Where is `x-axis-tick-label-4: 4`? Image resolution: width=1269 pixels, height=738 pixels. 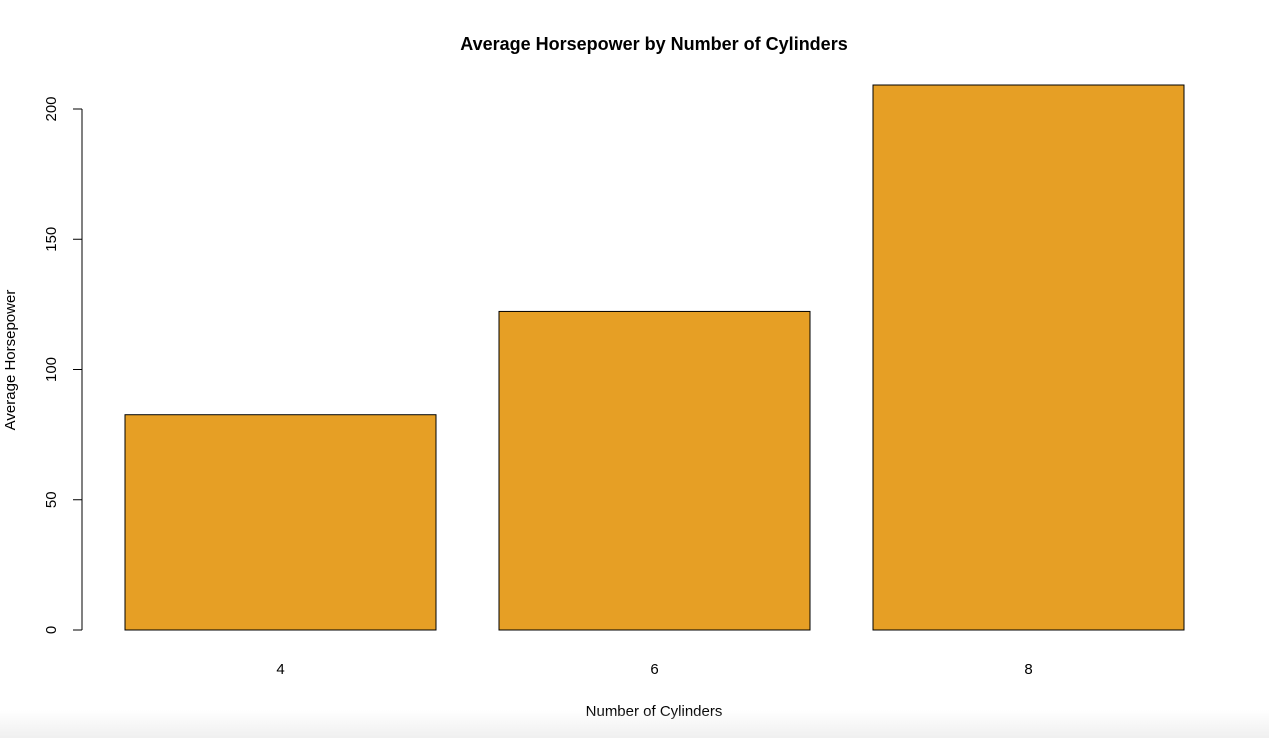
x-axis-tick-label-4: 4 is located at coordinates (280, 669).